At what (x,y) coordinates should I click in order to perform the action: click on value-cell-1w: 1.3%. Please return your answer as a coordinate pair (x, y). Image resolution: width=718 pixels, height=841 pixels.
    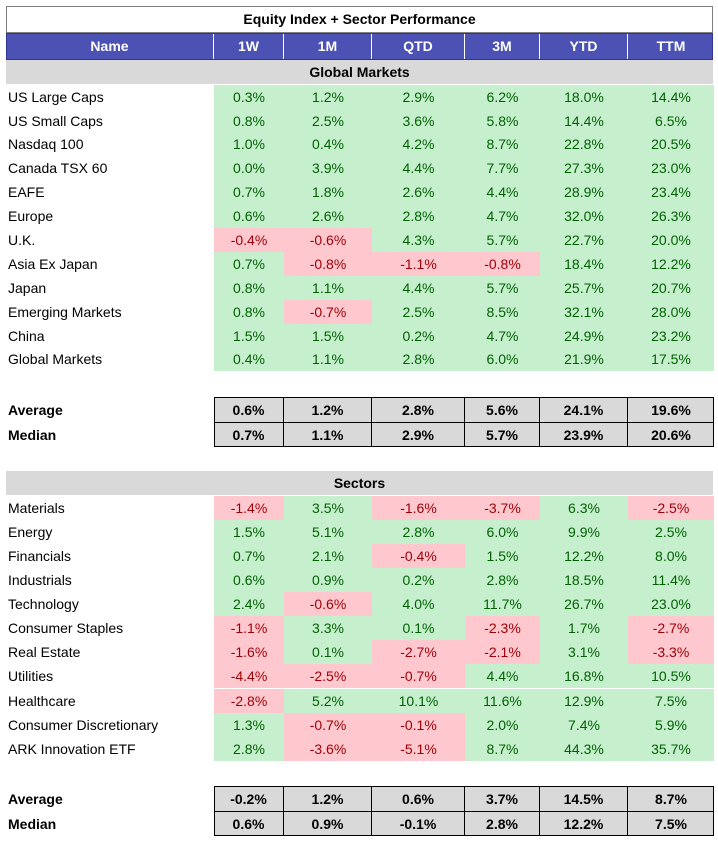
    Looking at the image, I should click on (249, 725).